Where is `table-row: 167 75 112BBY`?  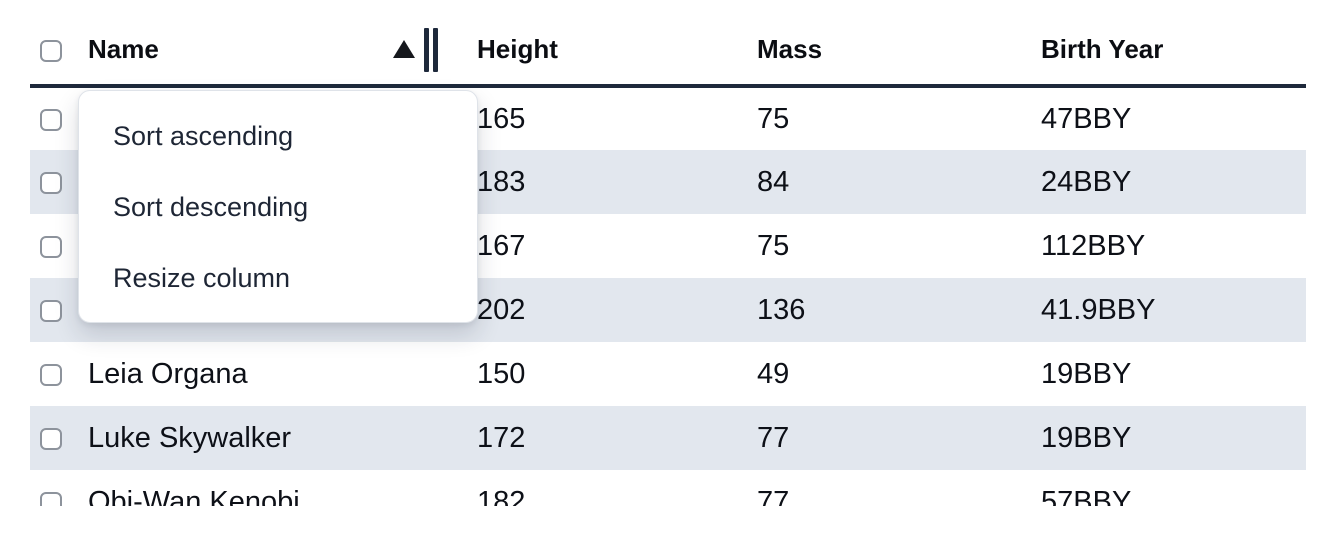
table-row: 167 75 112BBY is located at coordinates (668, 246).